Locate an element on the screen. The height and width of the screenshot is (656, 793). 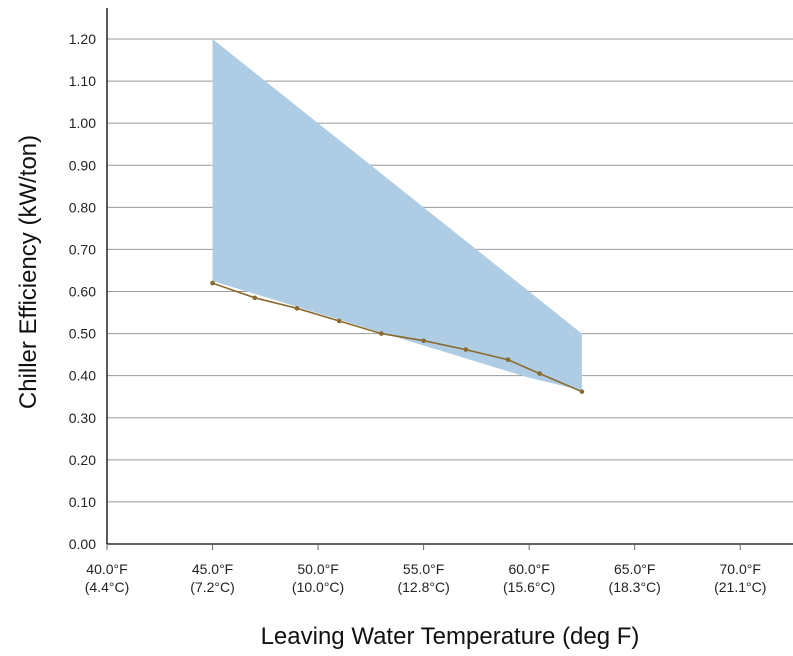
efficiency-series is located at coordinates (397, 337).